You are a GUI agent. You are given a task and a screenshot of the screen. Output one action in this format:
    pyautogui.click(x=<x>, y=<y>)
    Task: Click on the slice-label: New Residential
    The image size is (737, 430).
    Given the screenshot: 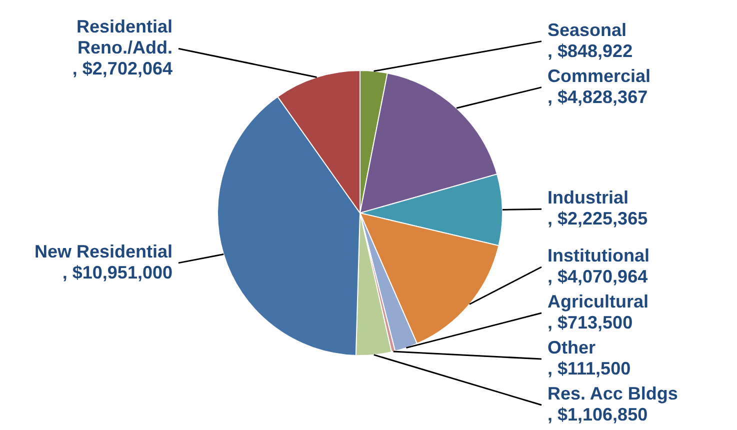 What is the action you would take?
    pyautogui.click(x=103, y=251)
    